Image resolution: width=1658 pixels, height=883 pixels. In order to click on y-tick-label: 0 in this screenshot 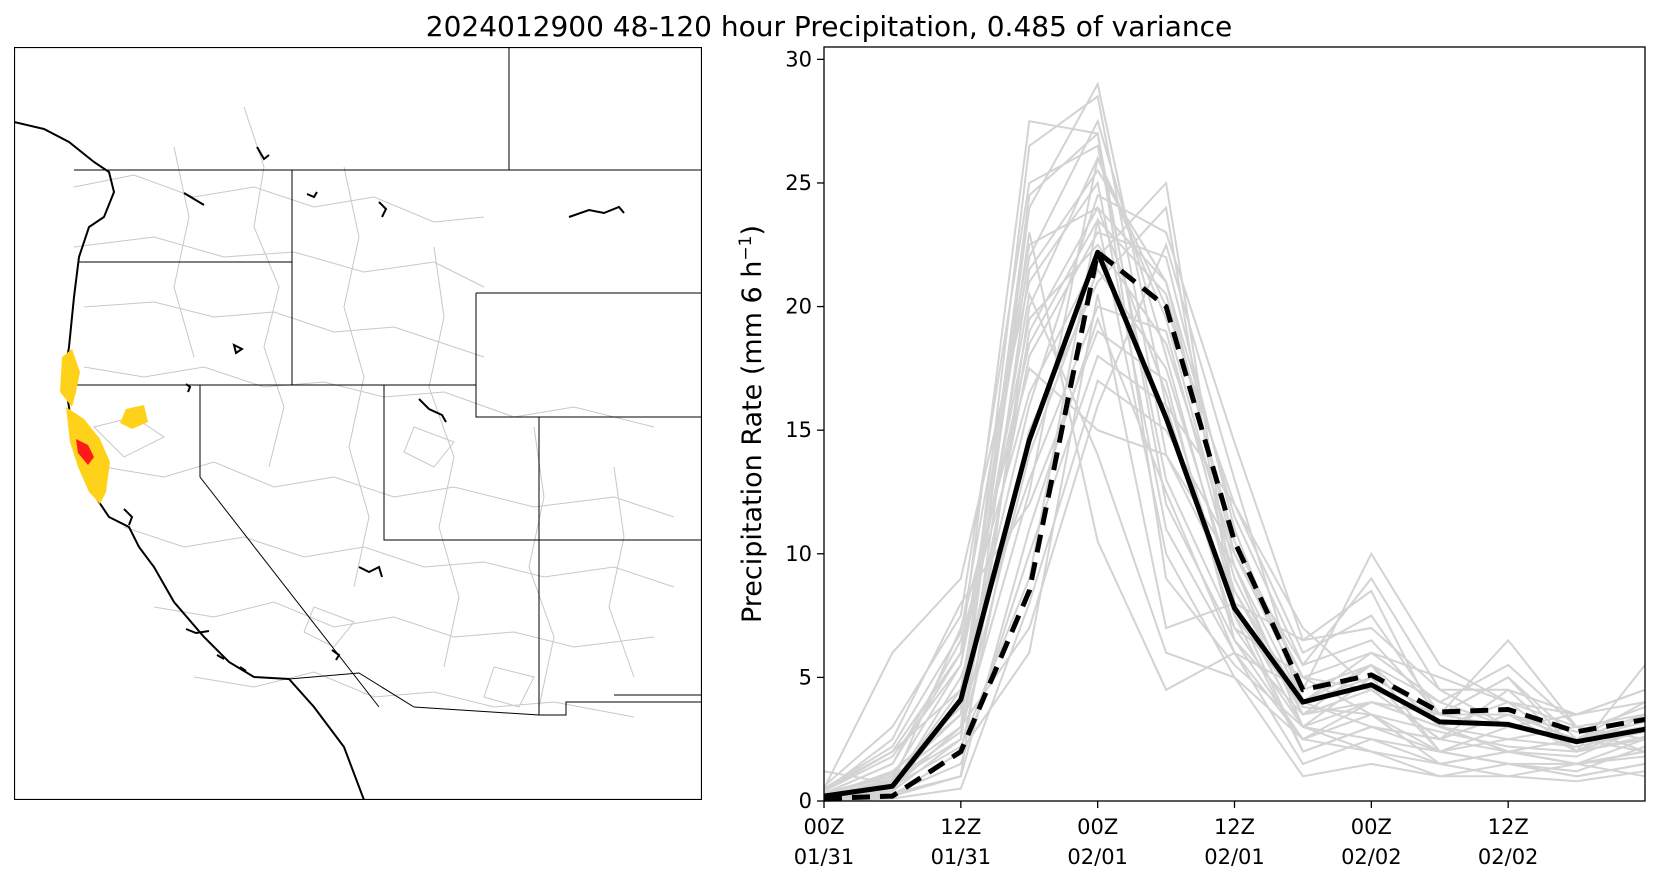, I will do `click(805, 801)`.